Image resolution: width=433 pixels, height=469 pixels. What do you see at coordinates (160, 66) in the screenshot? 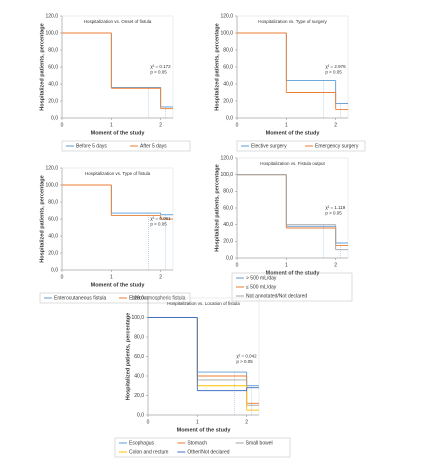
I see `annotation: χ² = 0.172` at bounding box center [160, 66].